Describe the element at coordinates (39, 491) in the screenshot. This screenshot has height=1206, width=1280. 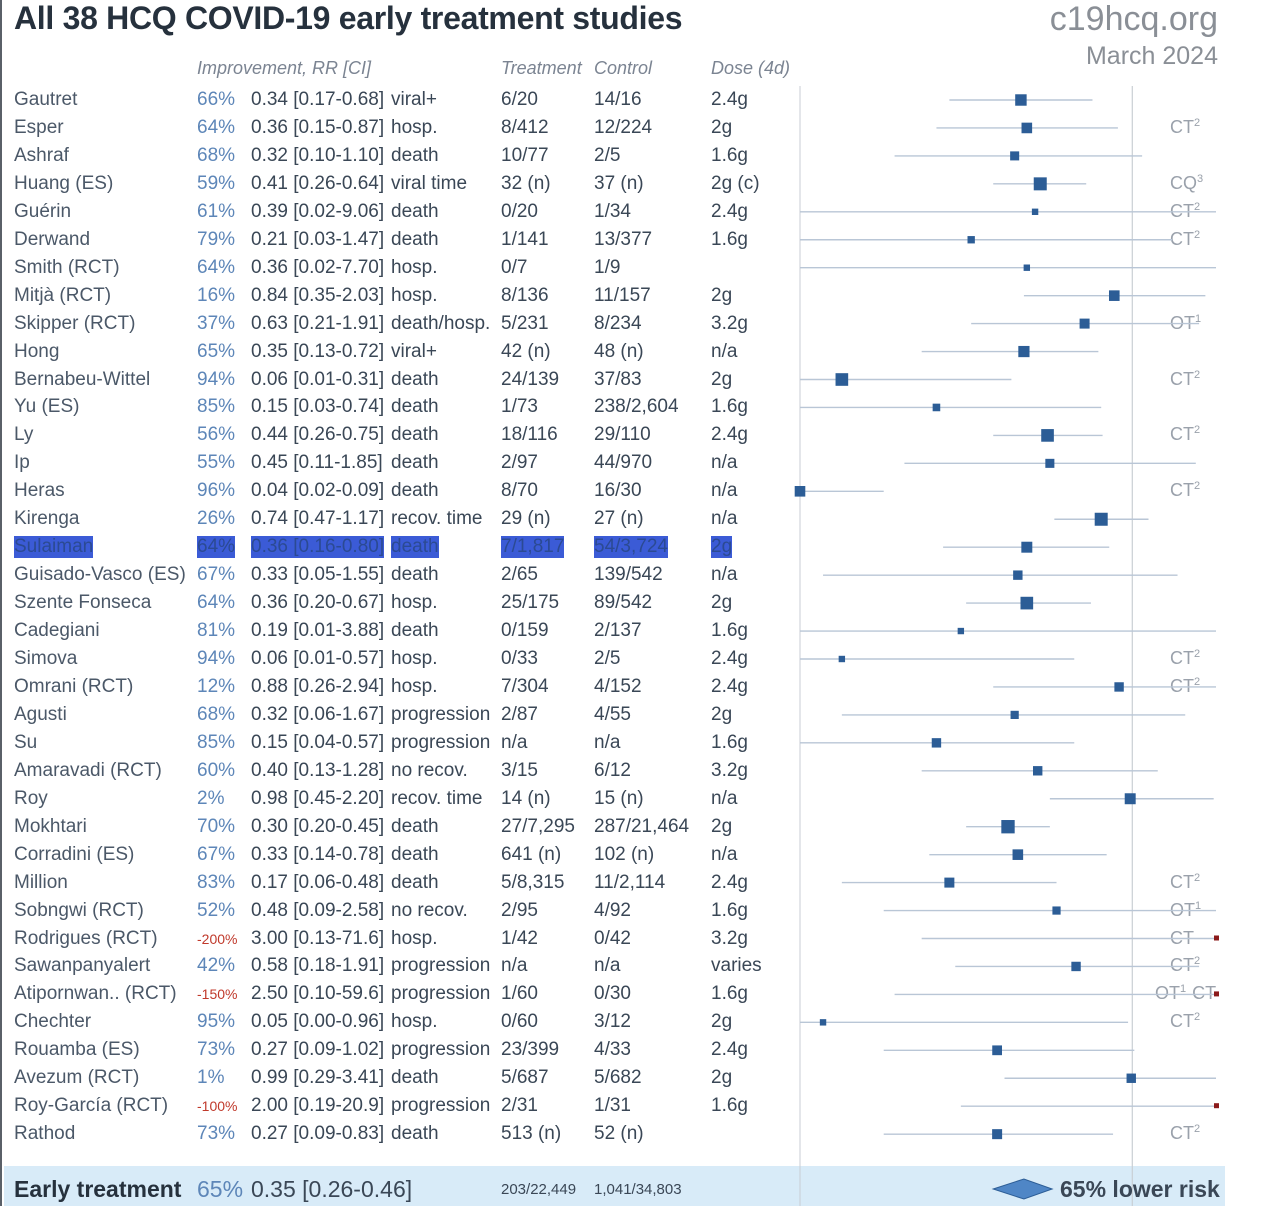
I see `study-name: Heras` at that location.